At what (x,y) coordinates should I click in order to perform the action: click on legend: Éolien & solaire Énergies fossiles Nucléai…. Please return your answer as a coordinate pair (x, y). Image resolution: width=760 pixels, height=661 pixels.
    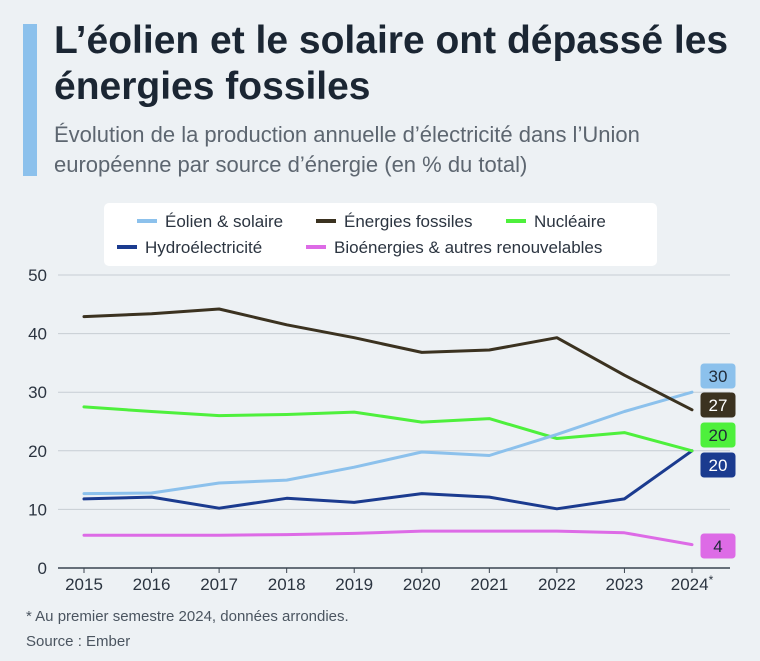
    Looking at the image, I should click on (380, 234).